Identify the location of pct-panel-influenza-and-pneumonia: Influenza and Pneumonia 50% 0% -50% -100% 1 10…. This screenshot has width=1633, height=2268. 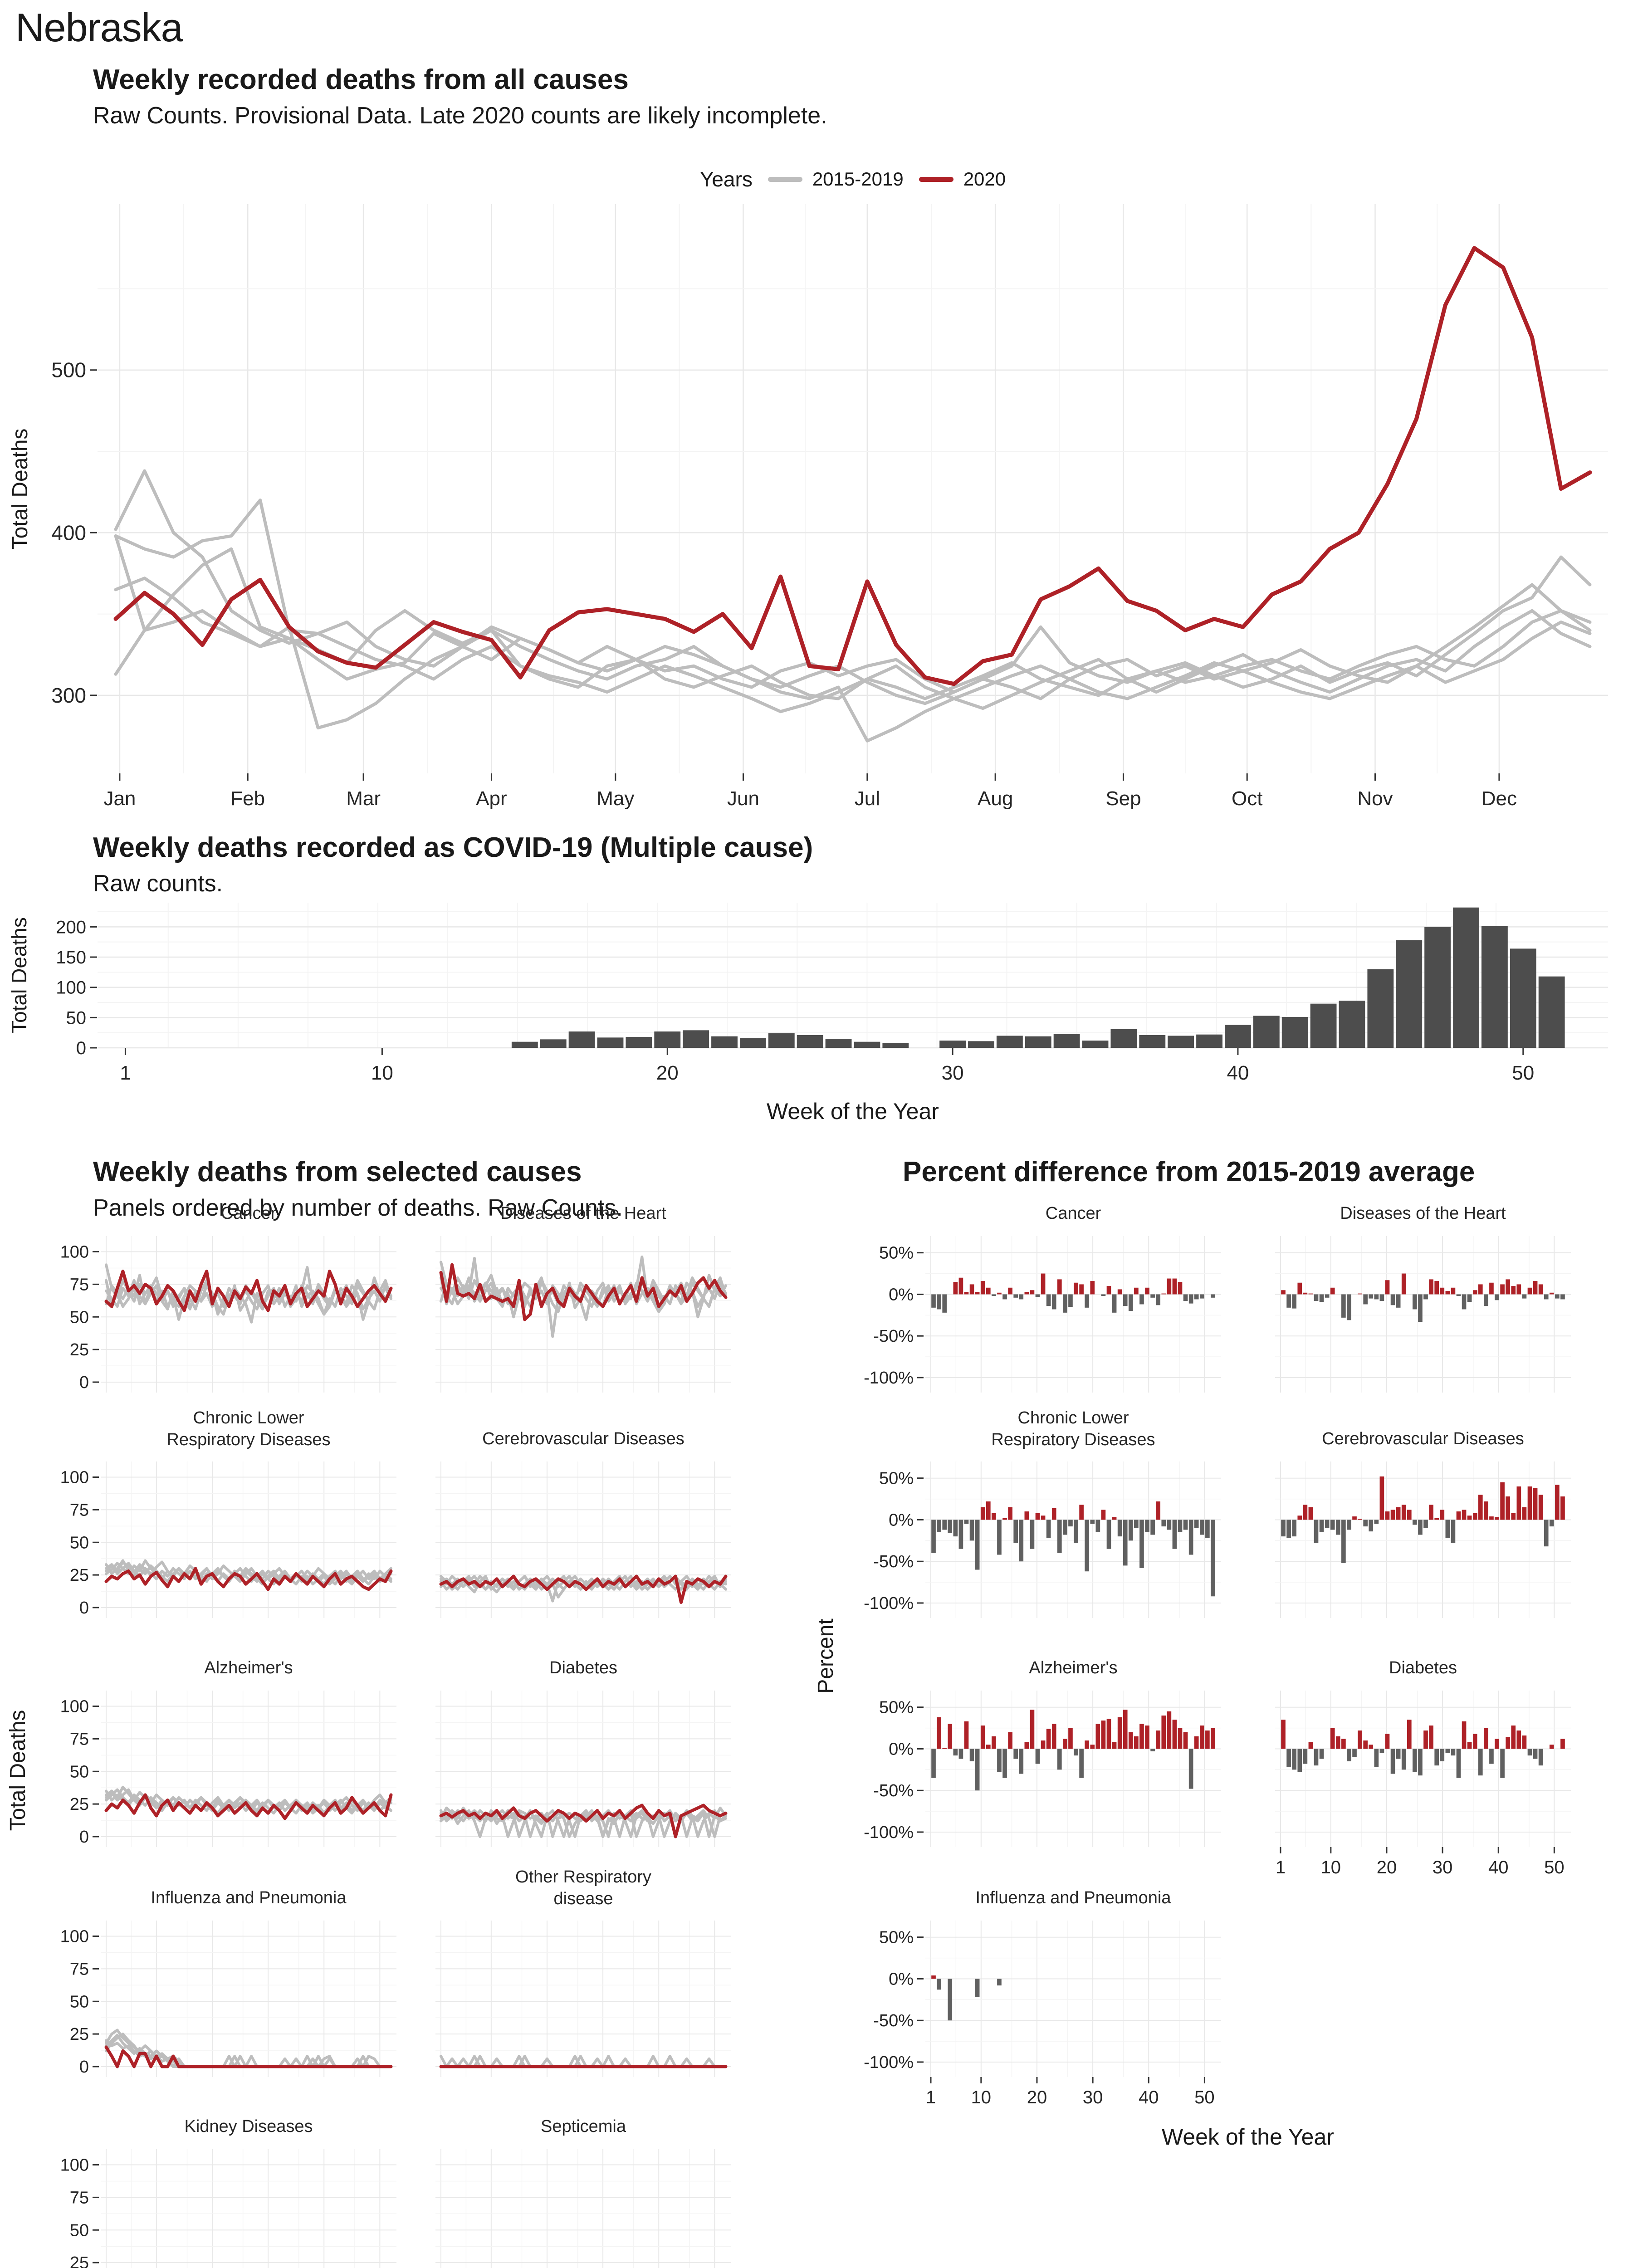
(1042, 1997).